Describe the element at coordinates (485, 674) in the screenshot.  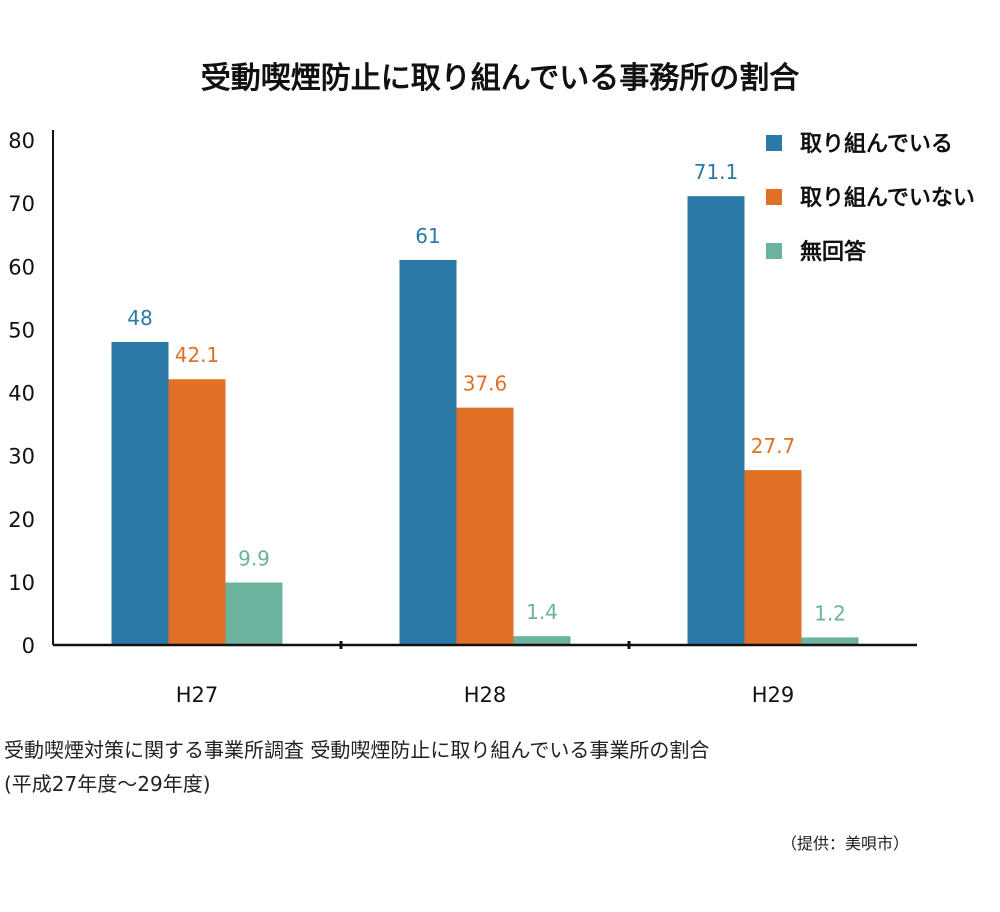
I see `x-axis: H27 H28 H29` at that location.